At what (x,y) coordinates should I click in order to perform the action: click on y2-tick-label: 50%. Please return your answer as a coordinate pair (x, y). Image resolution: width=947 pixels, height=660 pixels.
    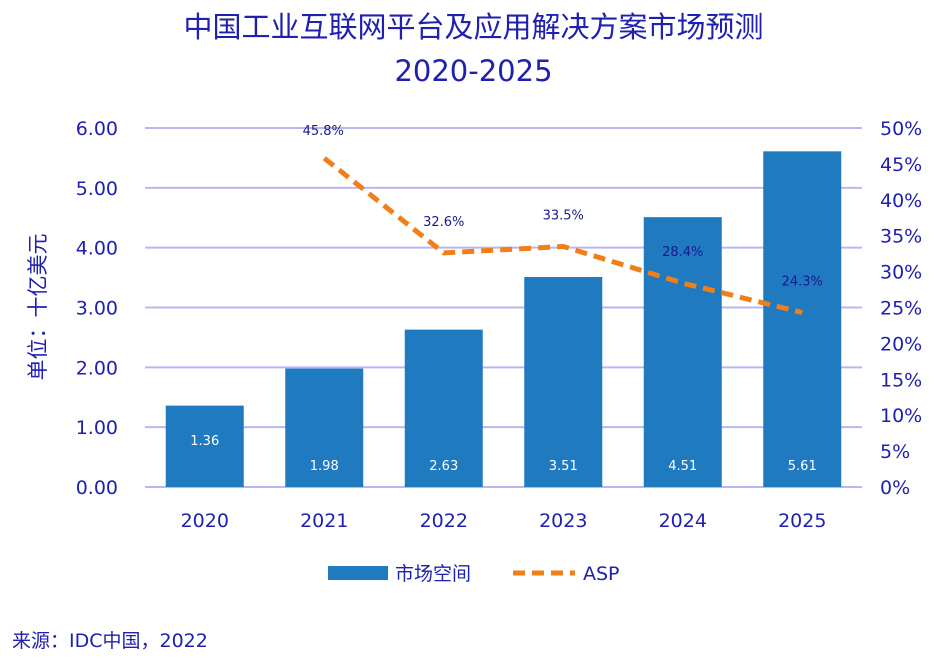
    Looking at the image, I should click on (901, 129).